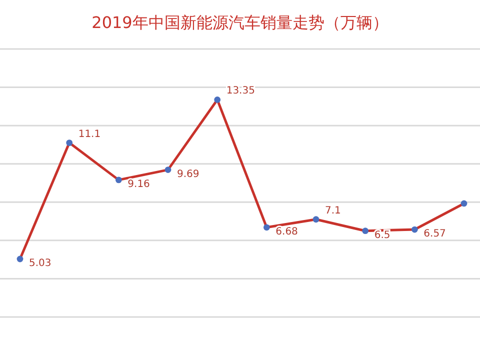  I want to click on data-label: 9.69, so click(188, 174).